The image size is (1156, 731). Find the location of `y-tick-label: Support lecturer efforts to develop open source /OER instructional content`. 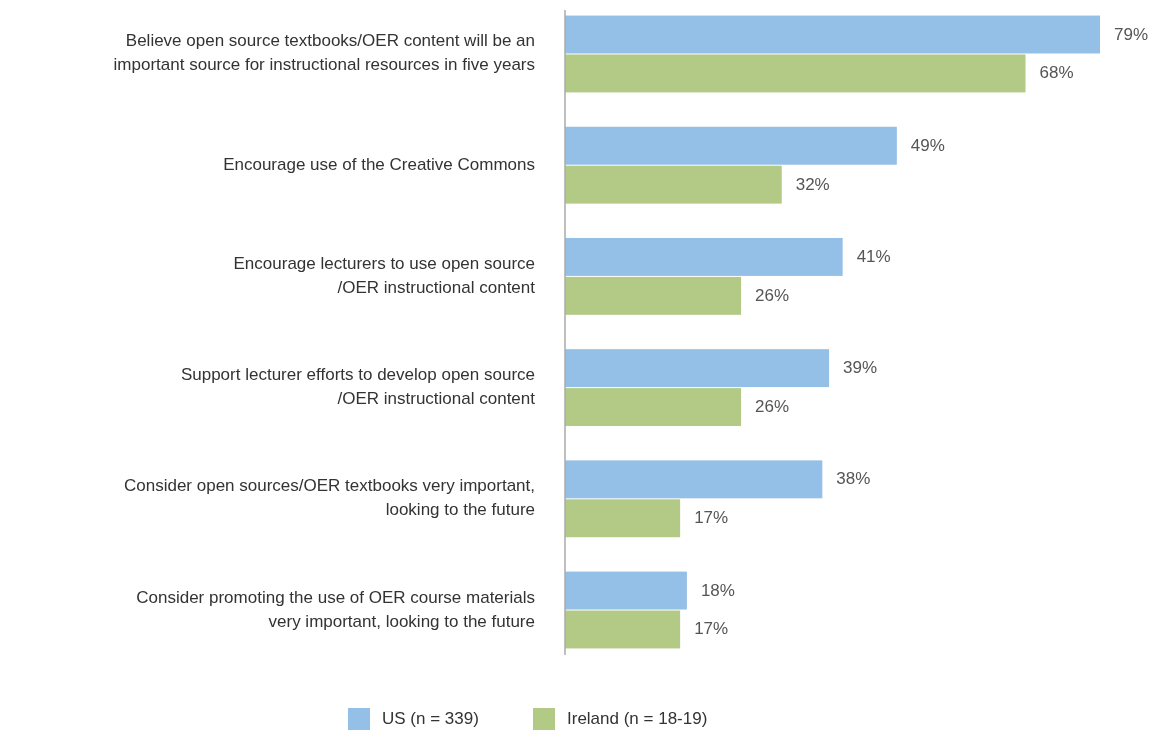

y-tick-label: Support lecturer efforts to develop open source /OER instructional content is located at coordinates (358, 387).